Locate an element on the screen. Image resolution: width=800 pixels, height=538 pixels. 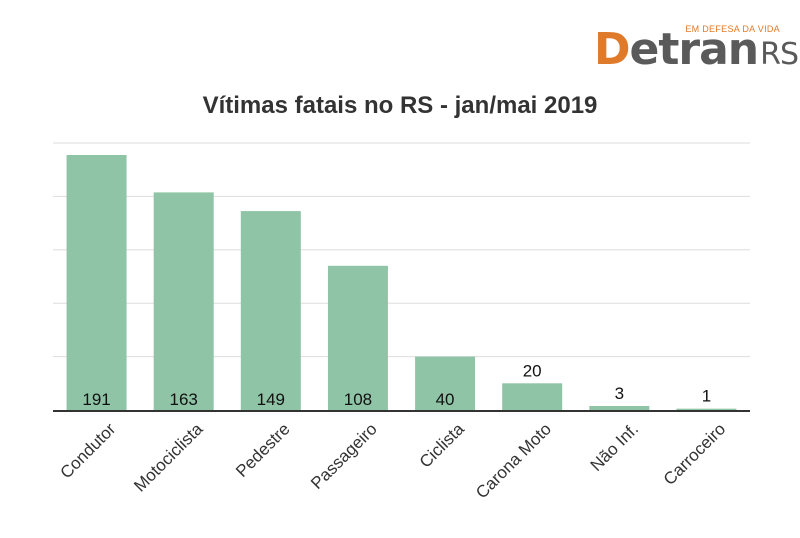
data-label: 149 is located at coordinates (271, 399).